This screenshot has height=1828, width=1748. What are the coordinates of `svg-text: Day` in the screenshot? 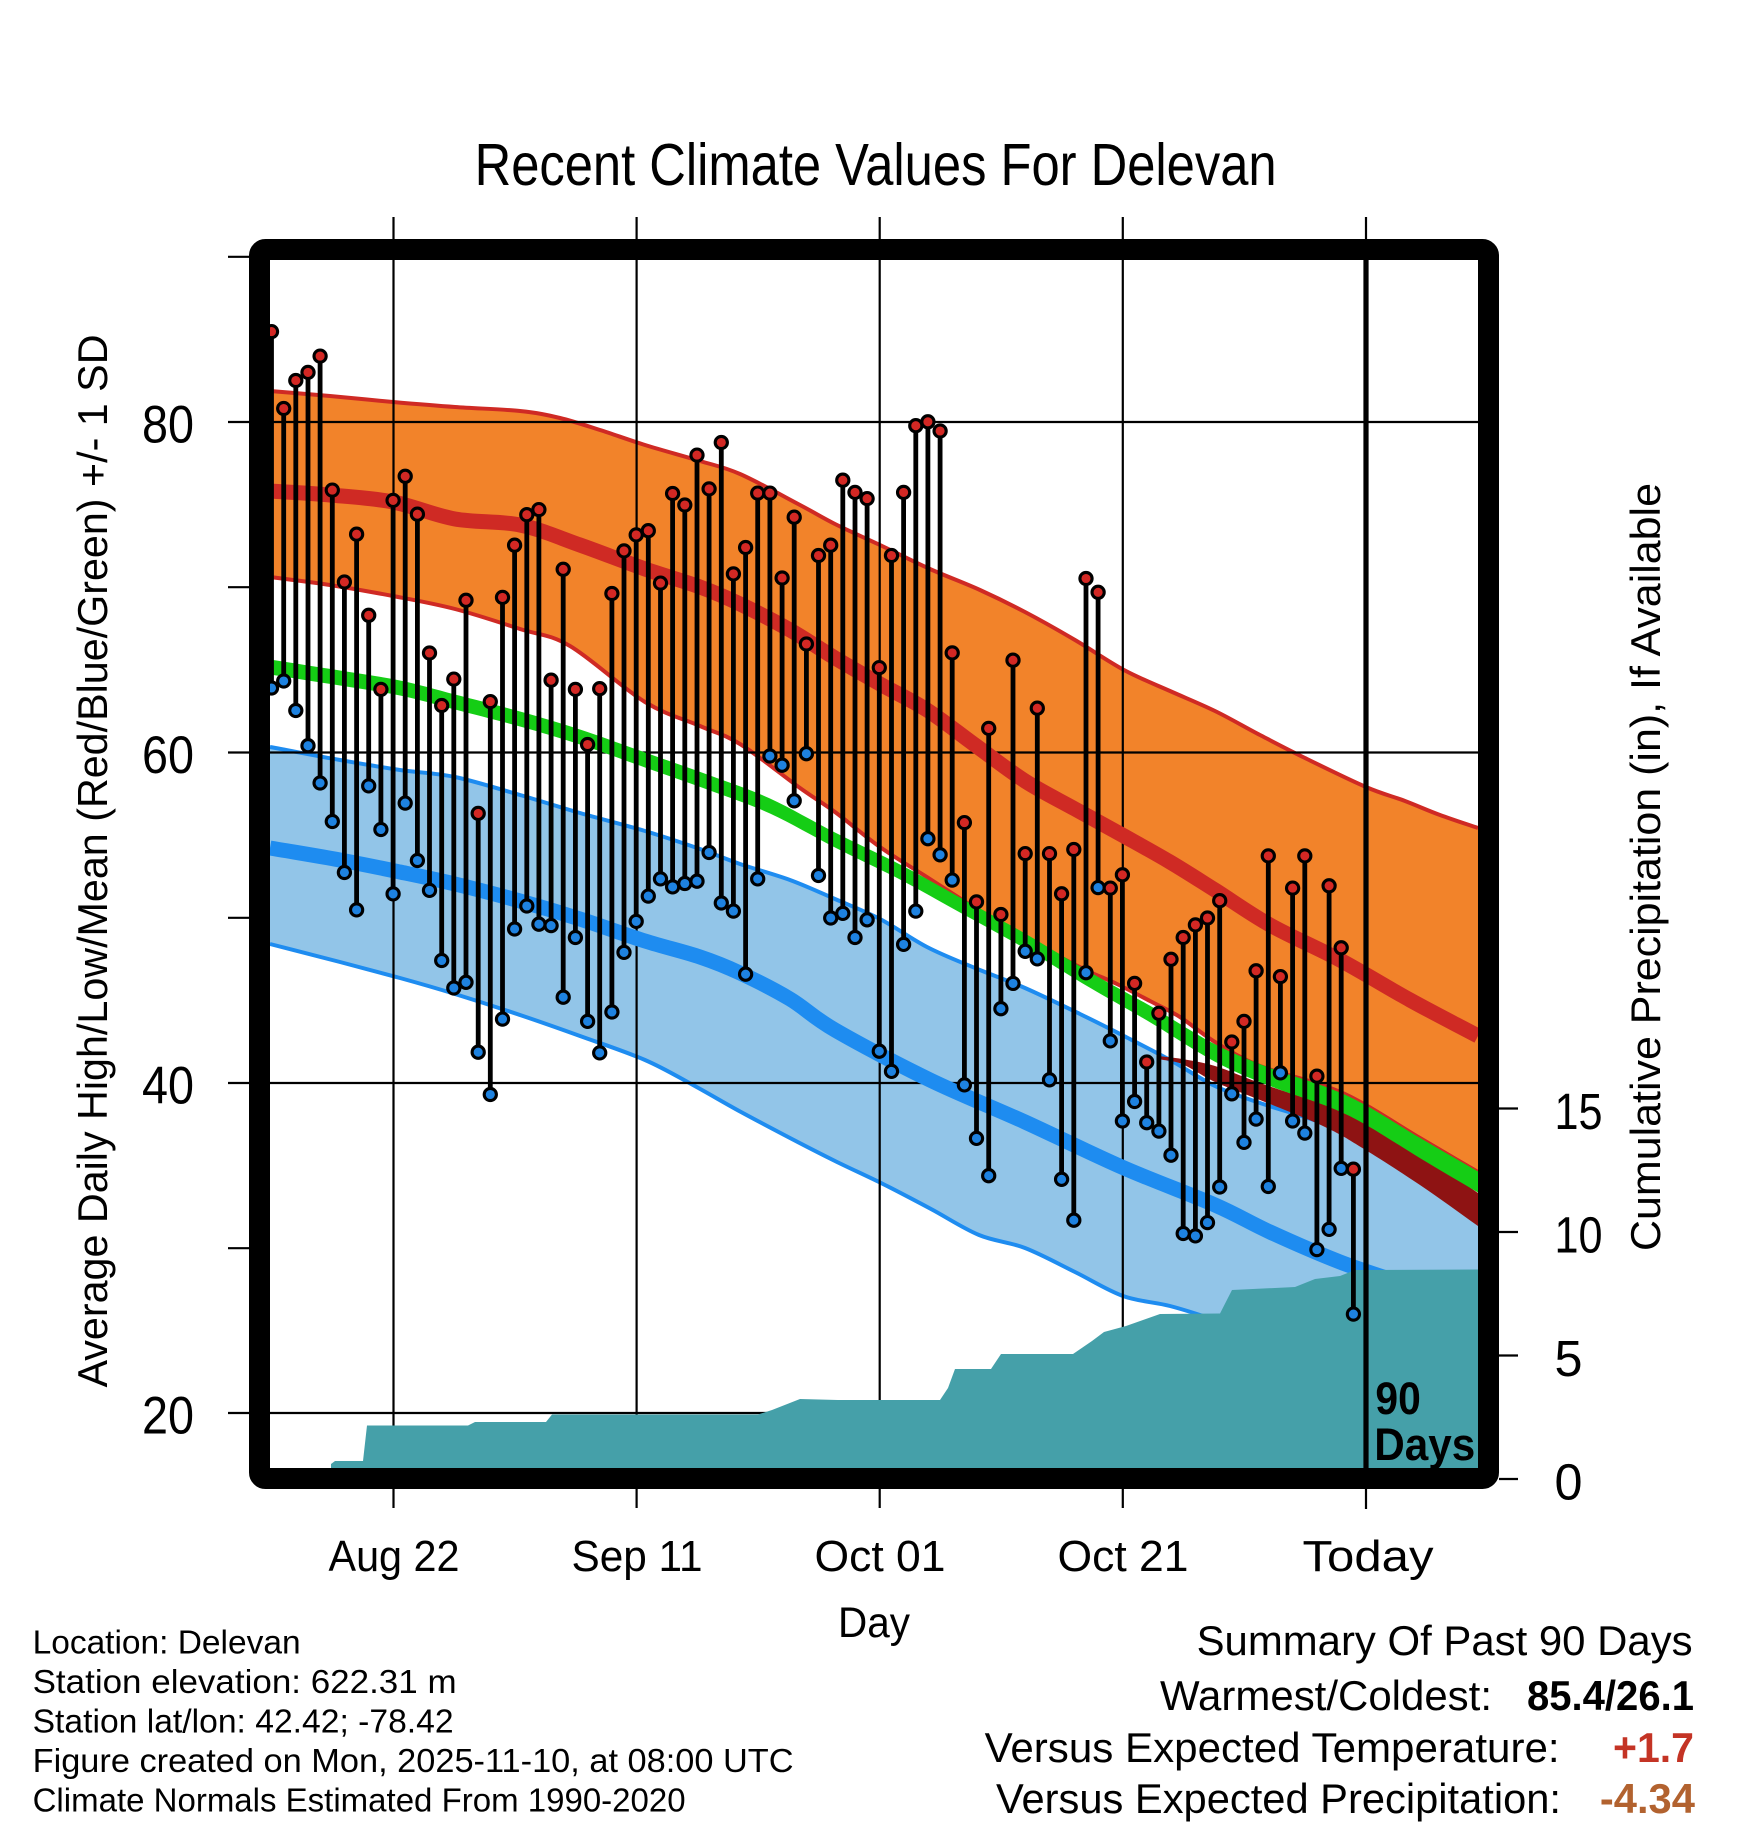 It's located at (874, 1623).